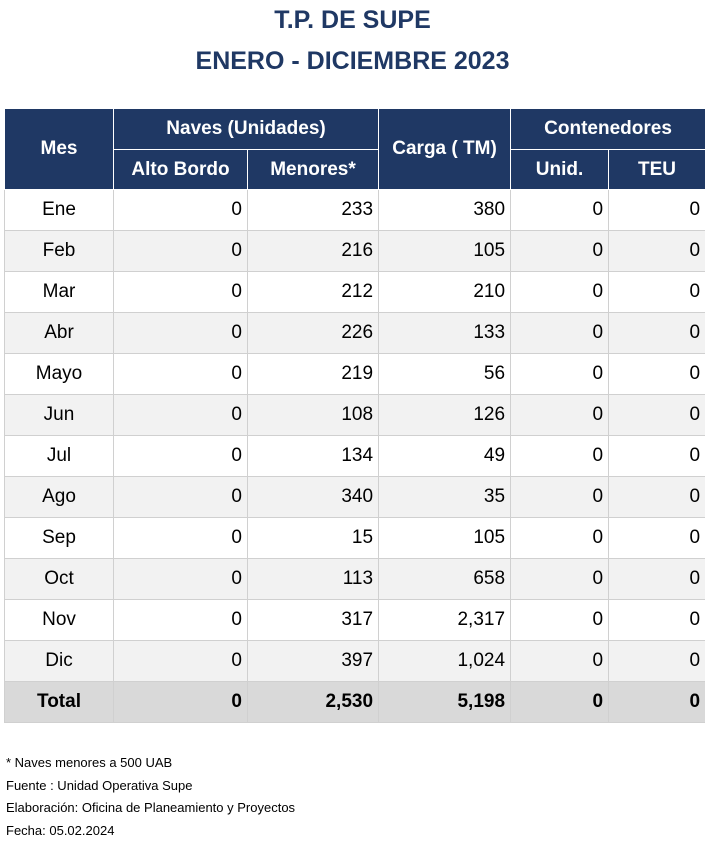  Describe the element at coordinates (59, 620) in the screenshot. I see `cell-mes: Nov` at that location.